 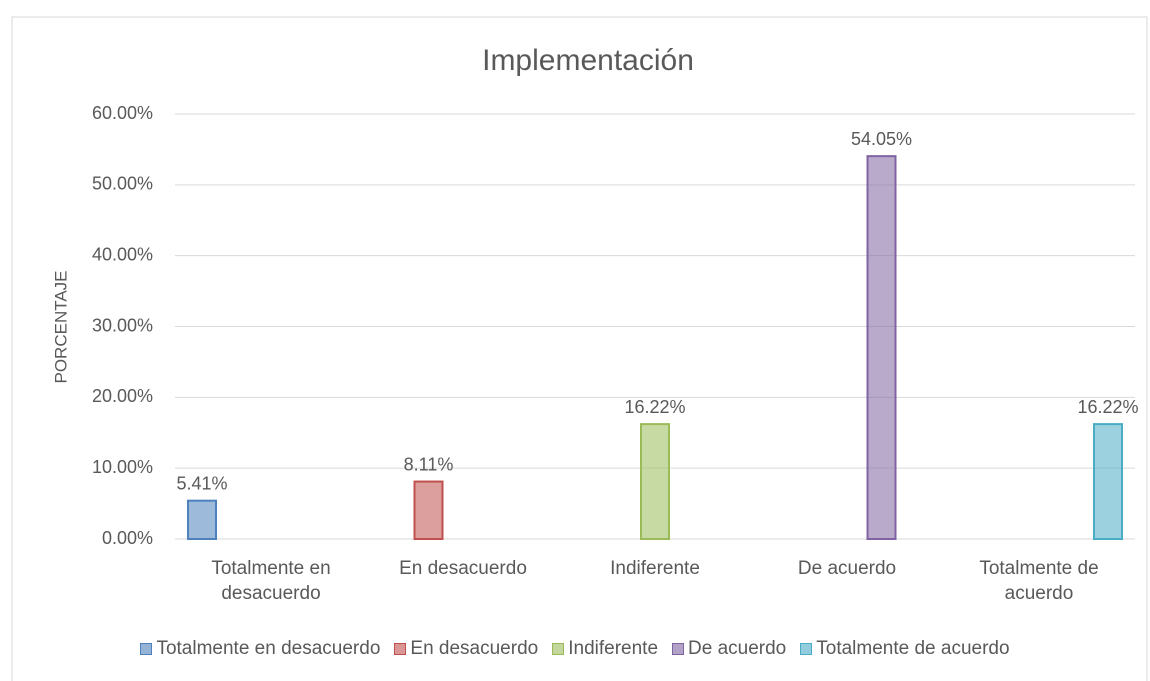 What do you see at coordinates (60, 326) in the screenshot?
I see `y-axis-label: PORCENTAJE` at bounding box center [60, 326].